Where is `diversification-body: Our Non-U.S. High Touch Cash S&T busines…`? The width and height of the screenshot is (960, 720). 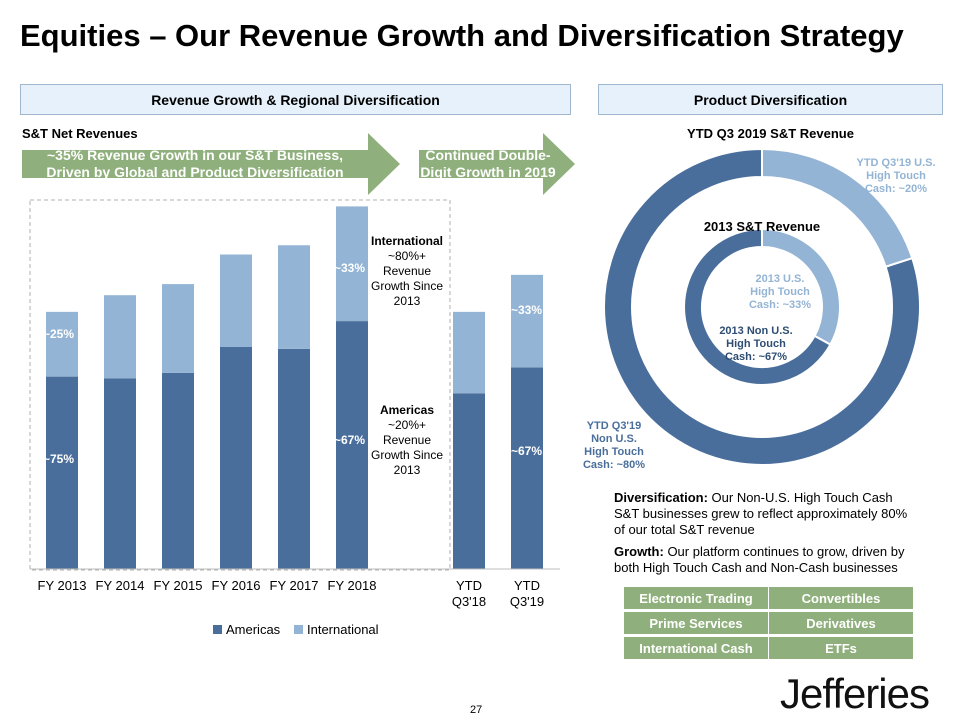 diversification-body: Our Non-U.S. High Touch Cash S&T busines… is located at coordinates (761, 513).